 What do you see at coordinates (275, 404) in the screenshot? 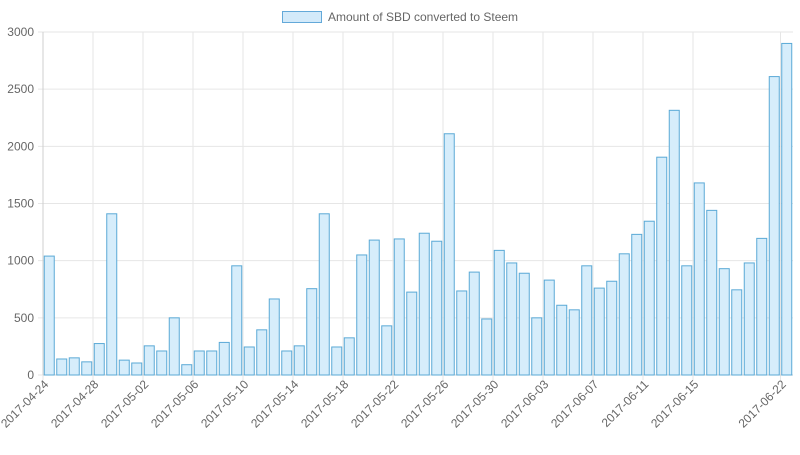
I see `x-tick-label: 2017-05-14` at bounding box center [275, 404].